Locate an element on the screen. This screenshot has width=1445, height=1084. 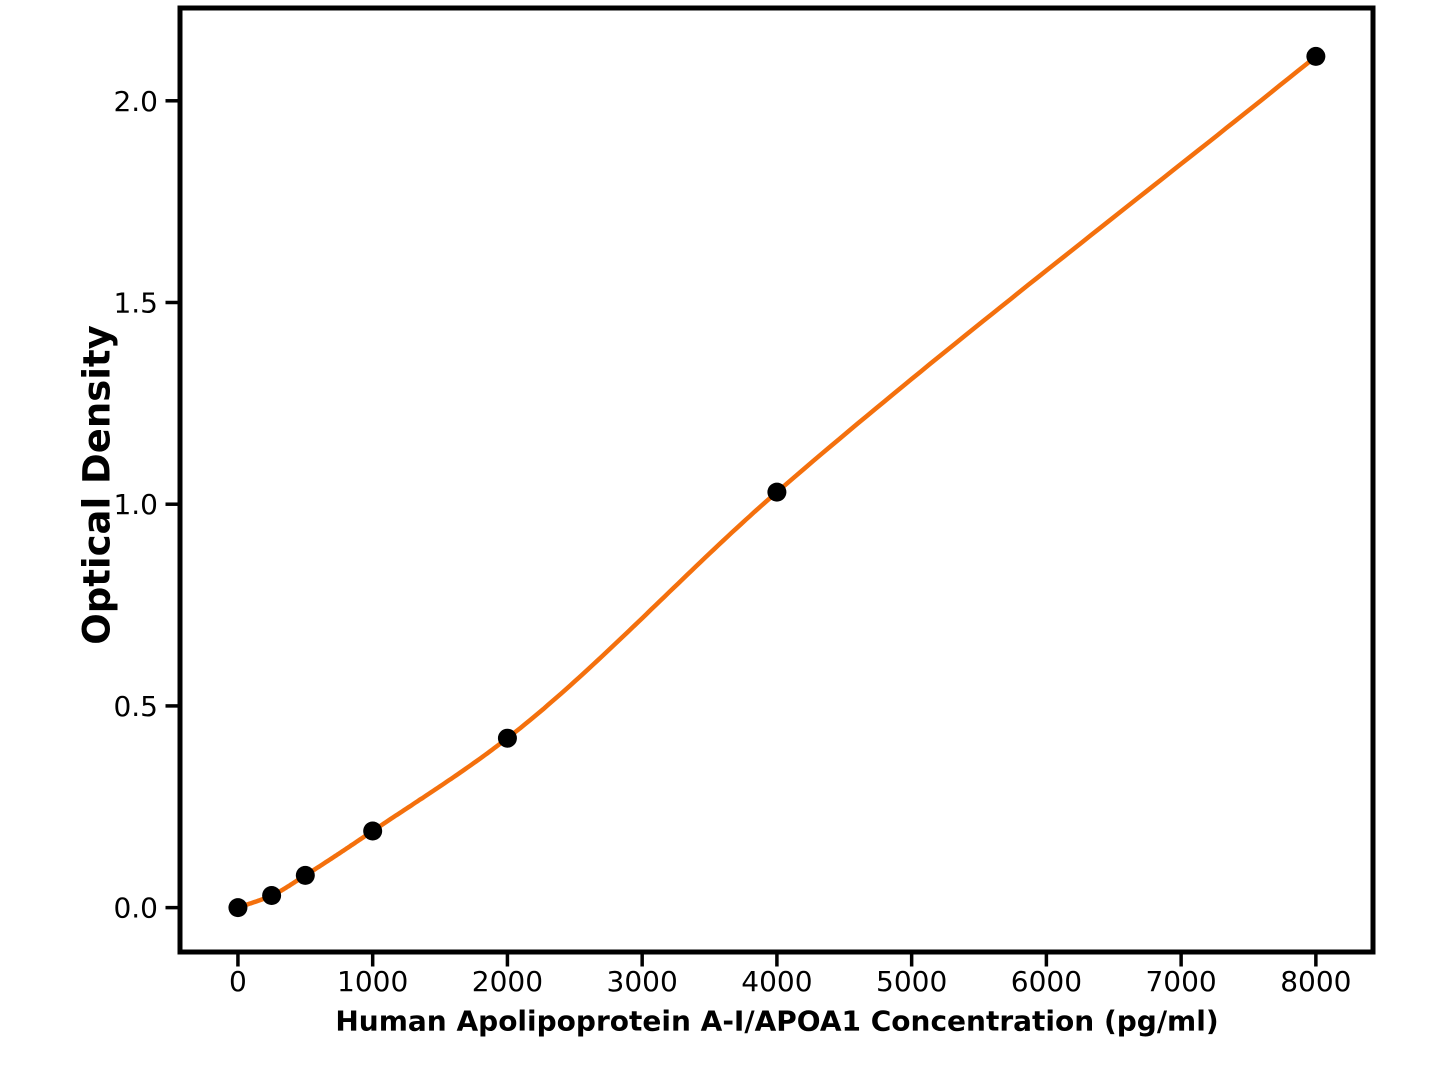
x-tick-label: 3000 is located at coordinates (642, 981).